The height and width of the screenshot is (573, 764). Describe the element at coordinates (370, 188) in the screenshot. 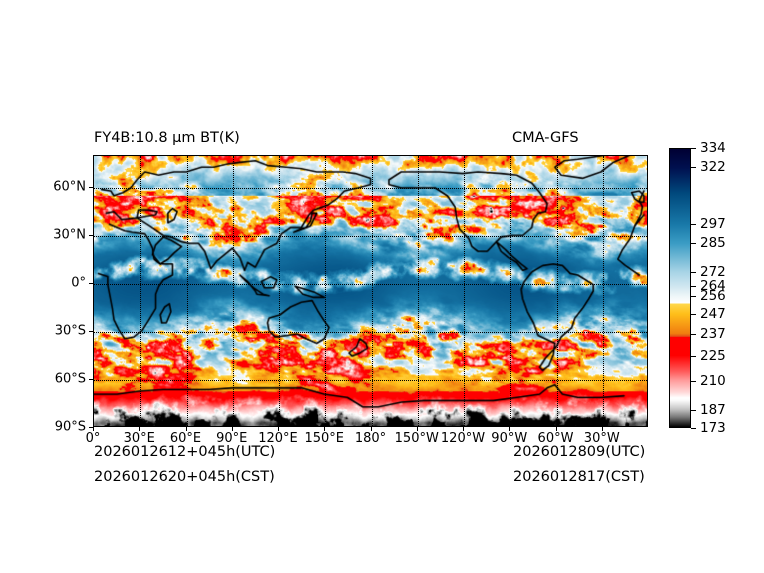

I see `gridline-latitude-60°N` at that location.